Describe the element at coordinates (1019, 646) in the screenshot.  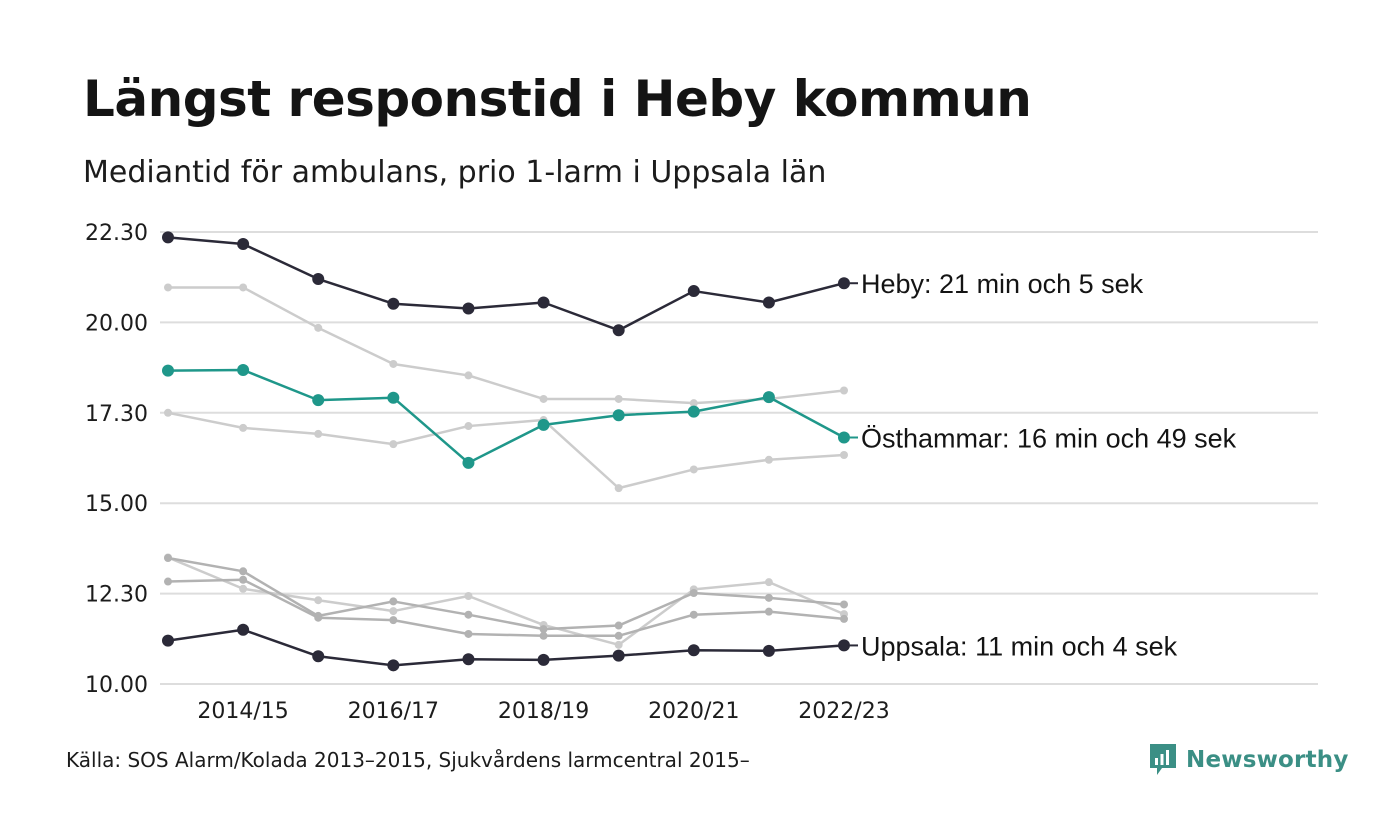
I see `series-end-label: Uppsala: 11 min och 4 sek` at that location.